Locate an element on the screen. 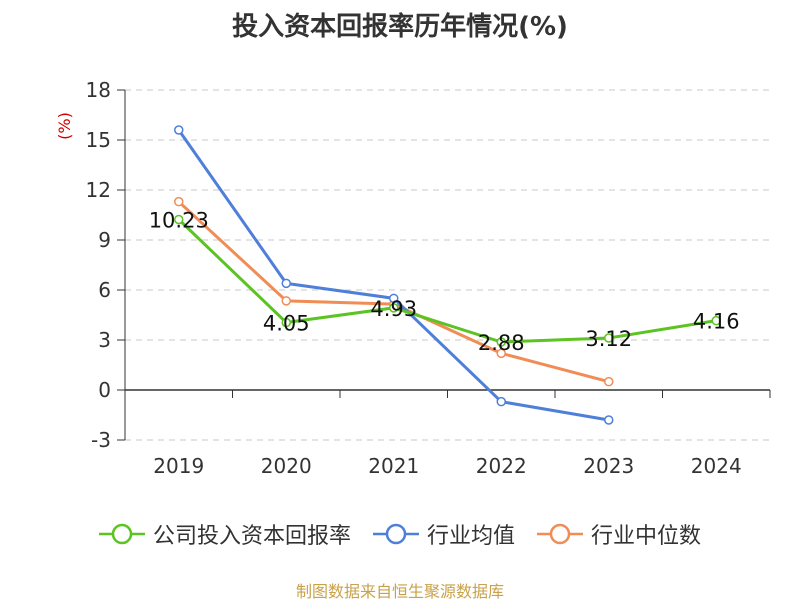 This screenshot has width=800, height=602. source-note: 制图数据来自恒生聚源数据库 is located at coordinates (399, 591).